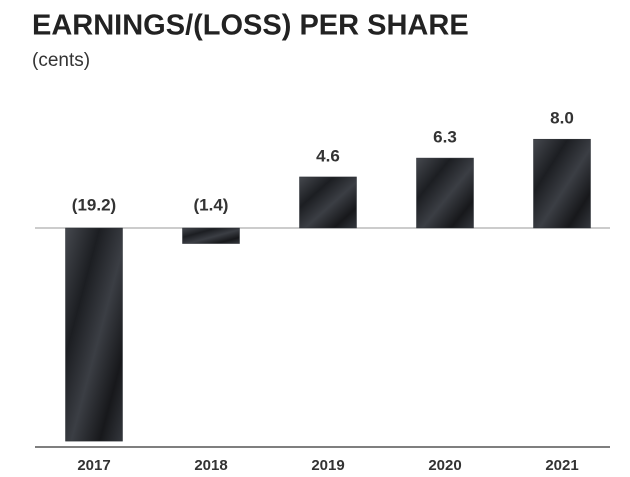  Describe the element at coordinates (211, 204) in the screenshot. I see `data-label: (1.4)` at that location.